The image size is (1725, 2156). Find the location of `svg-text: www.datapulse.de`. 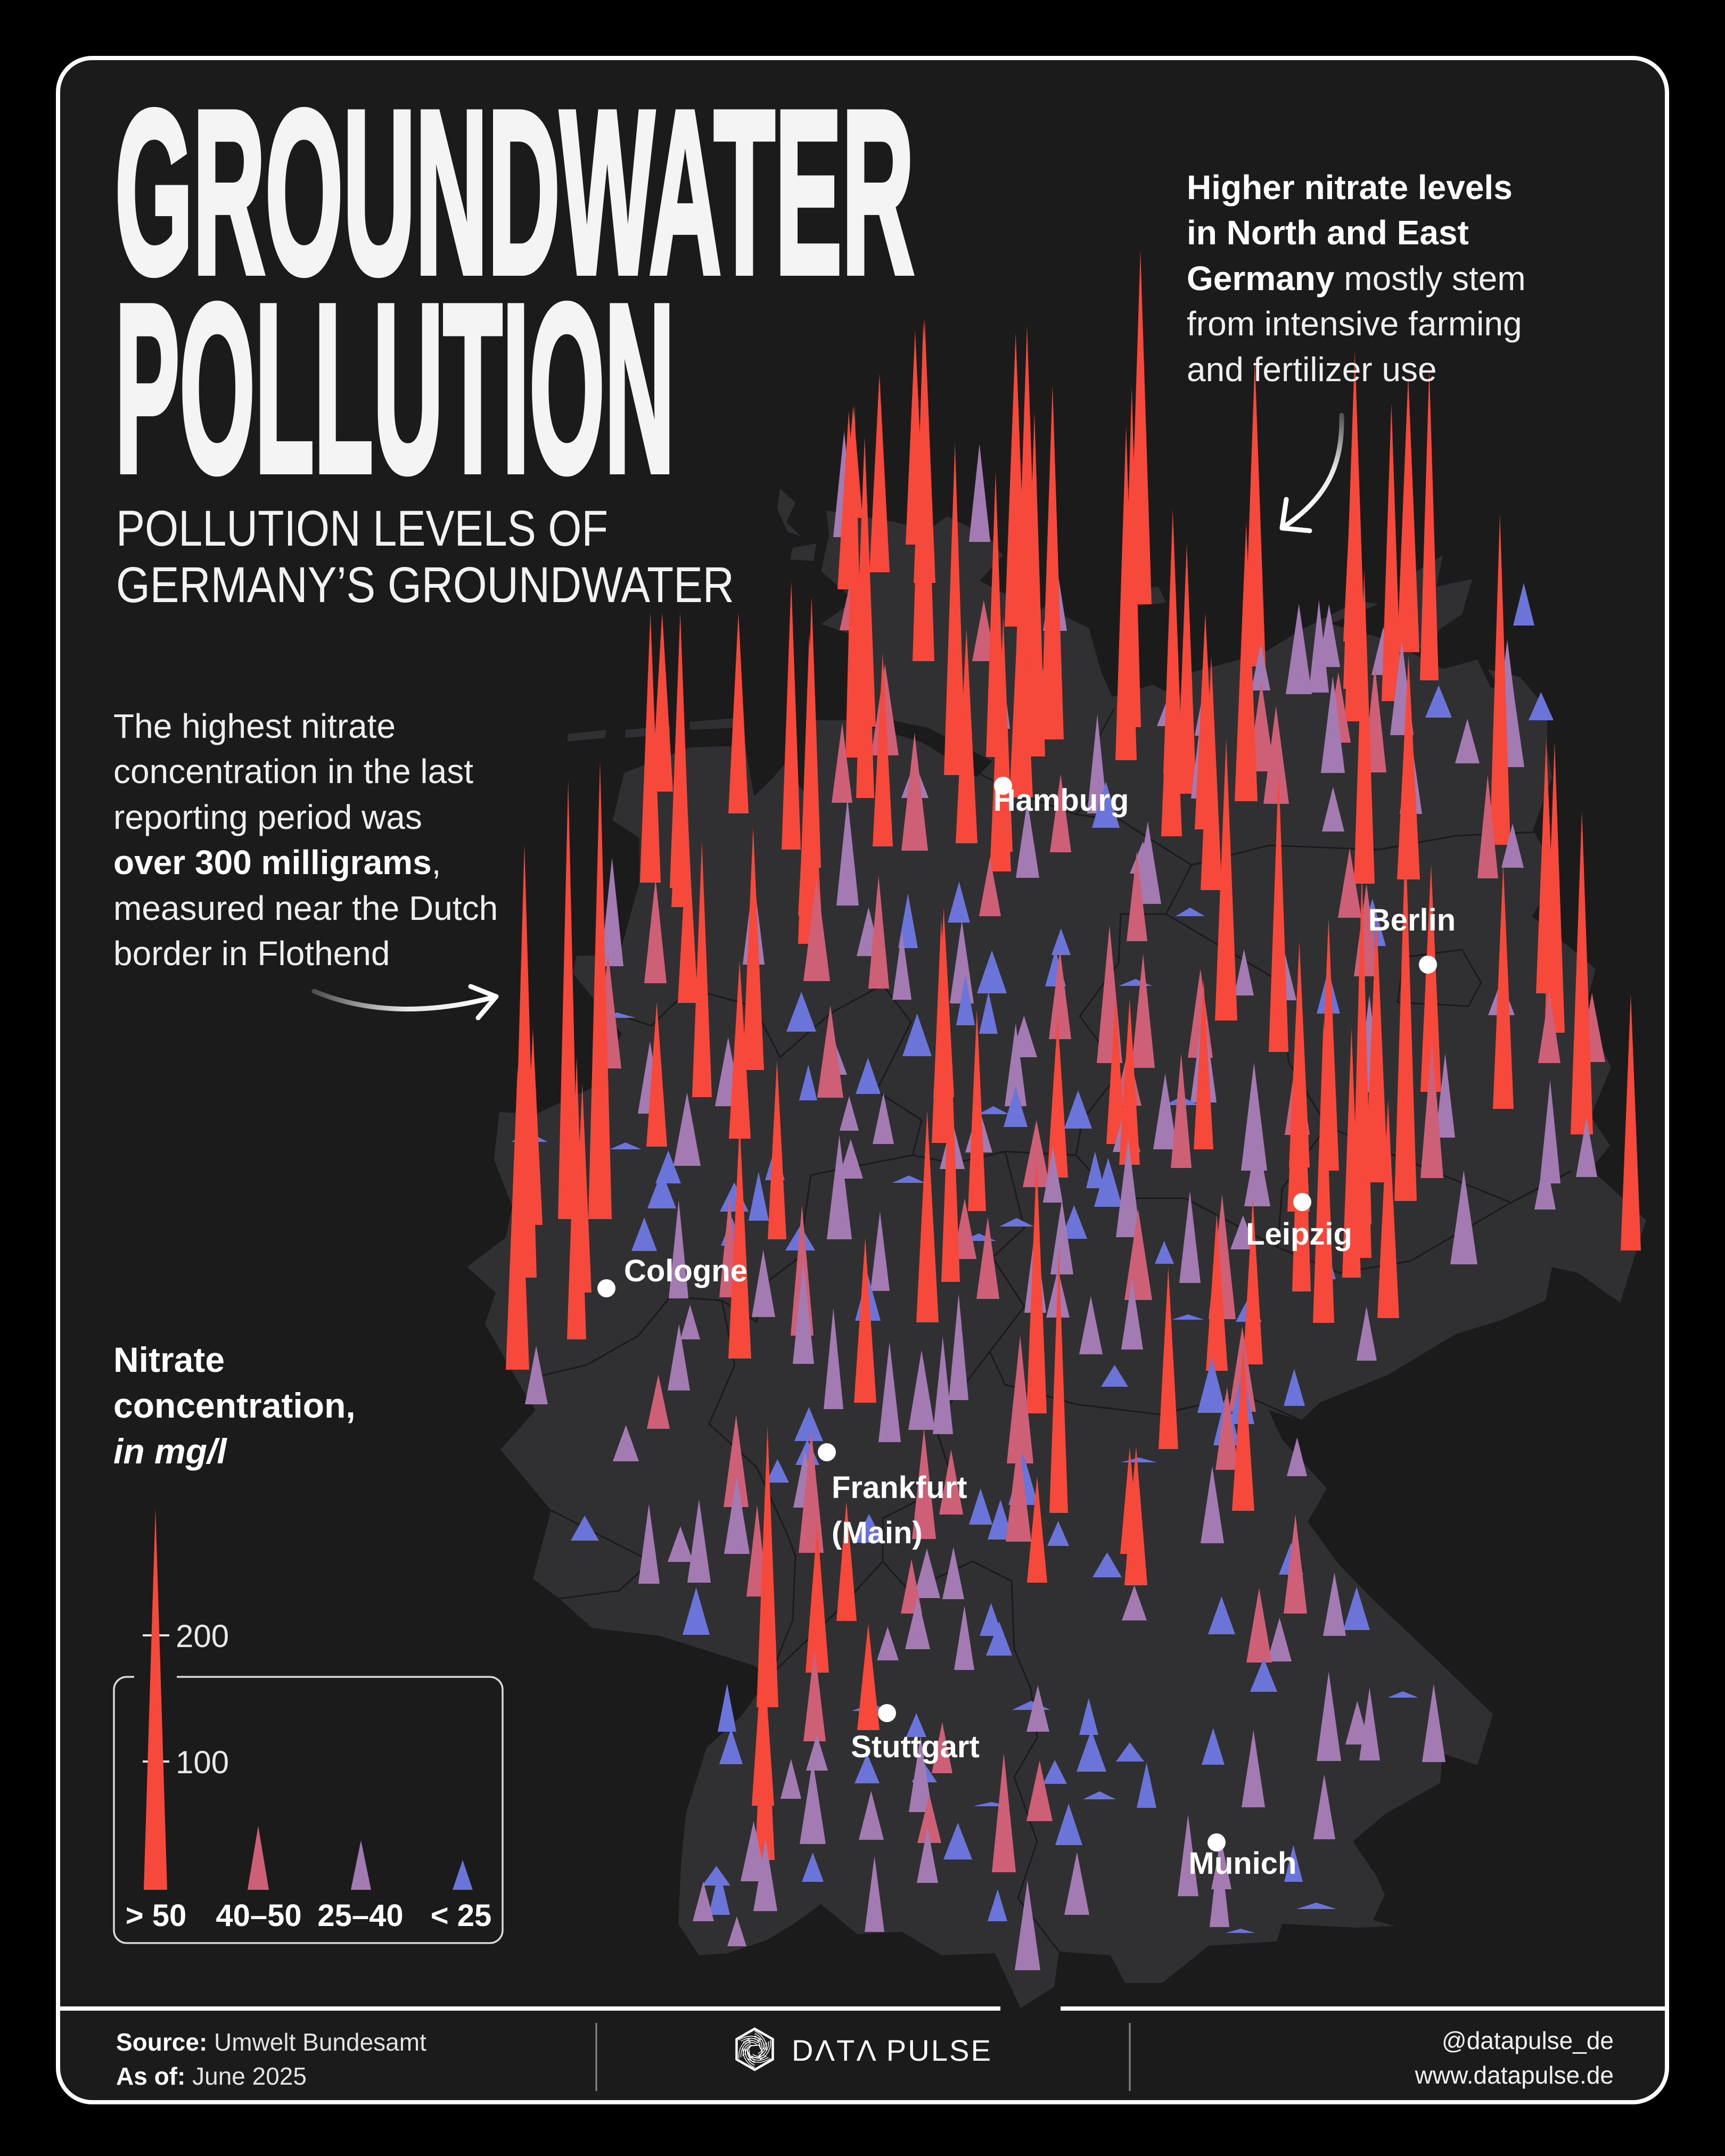

svg-text: www.datapulse.de is located at coordinates (1514, 2075).